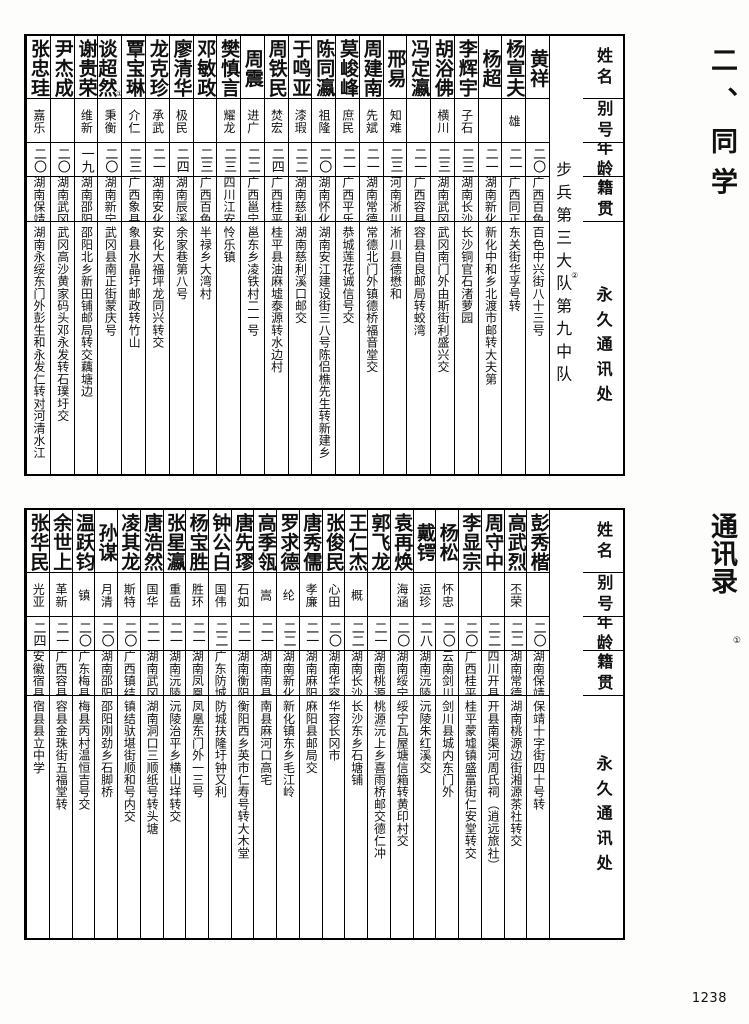 The width and height of the screenshot is (749, 1024). Describe the element at coordinates (197, 817) in the screenshot. I see `student-address: 凤凰东门外一三号` at that location.